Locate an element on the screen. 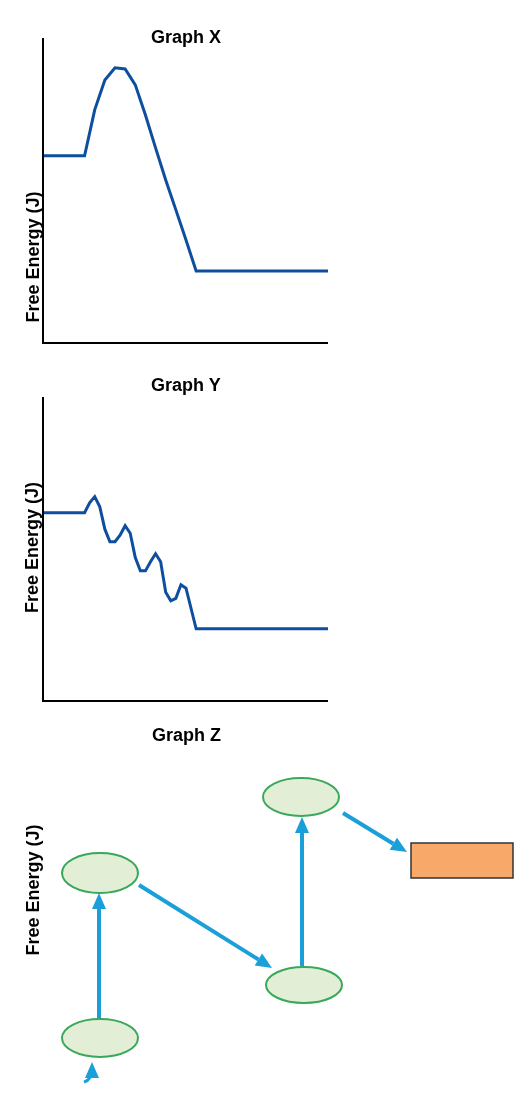 The image size is (514, 1102). text: Graph Z is located at coordinates (187, 735).